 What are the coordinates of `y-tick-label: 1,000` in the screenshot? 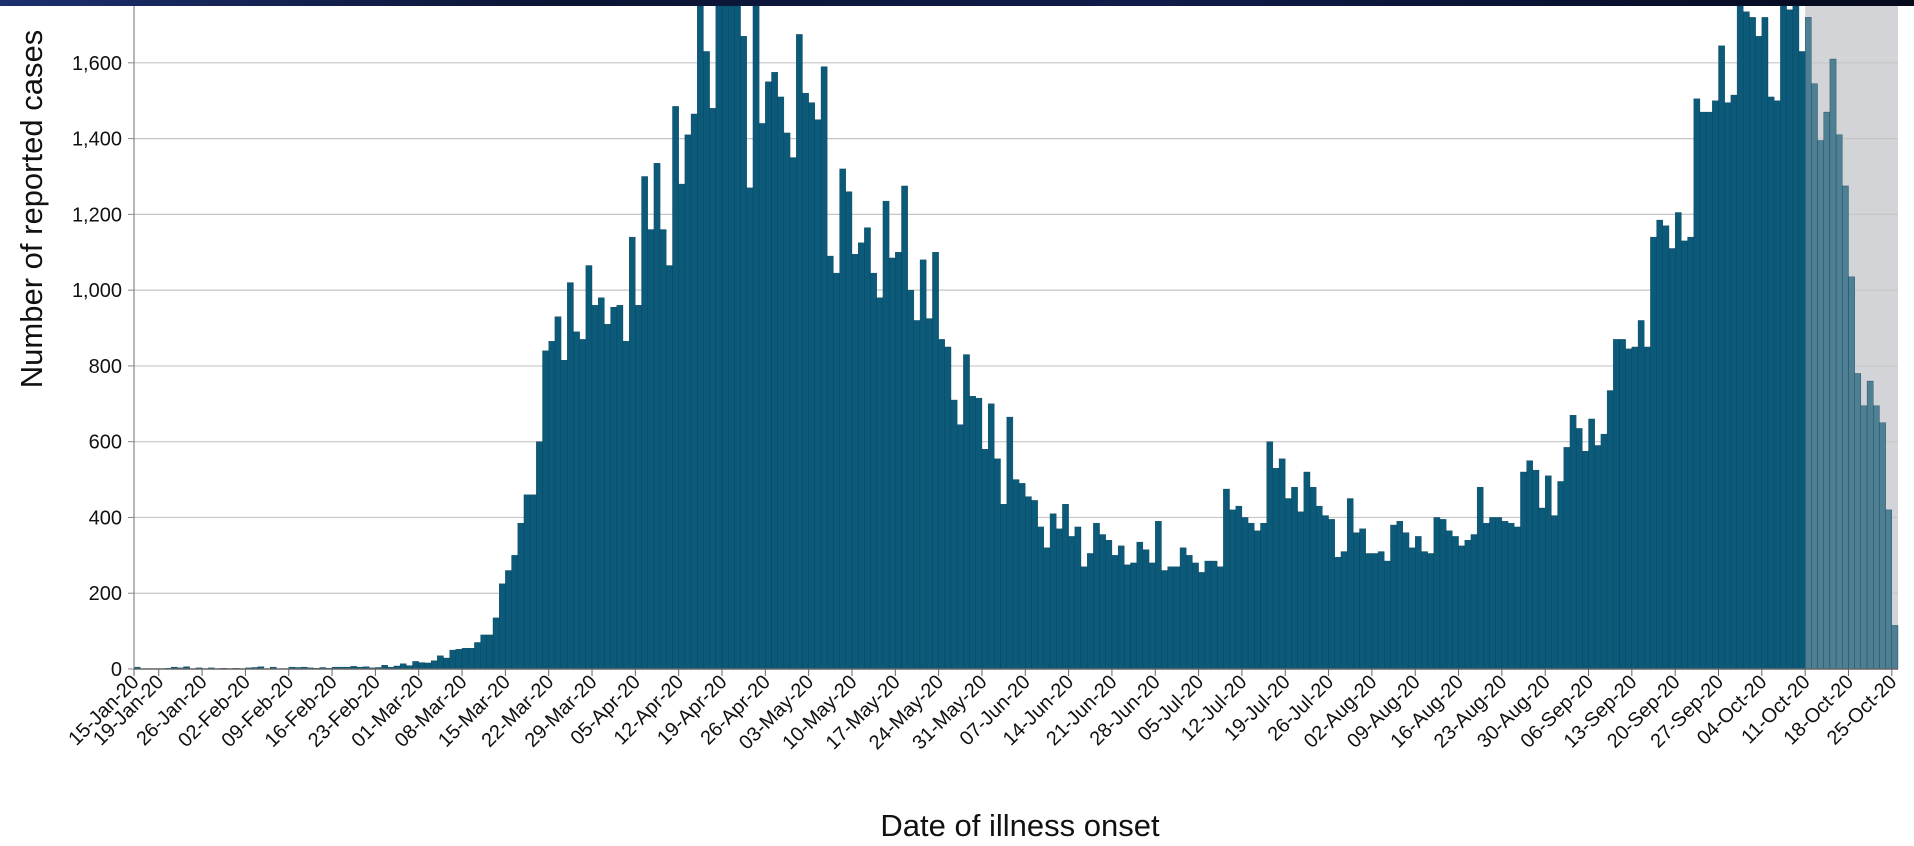 It's located at (97, 291).